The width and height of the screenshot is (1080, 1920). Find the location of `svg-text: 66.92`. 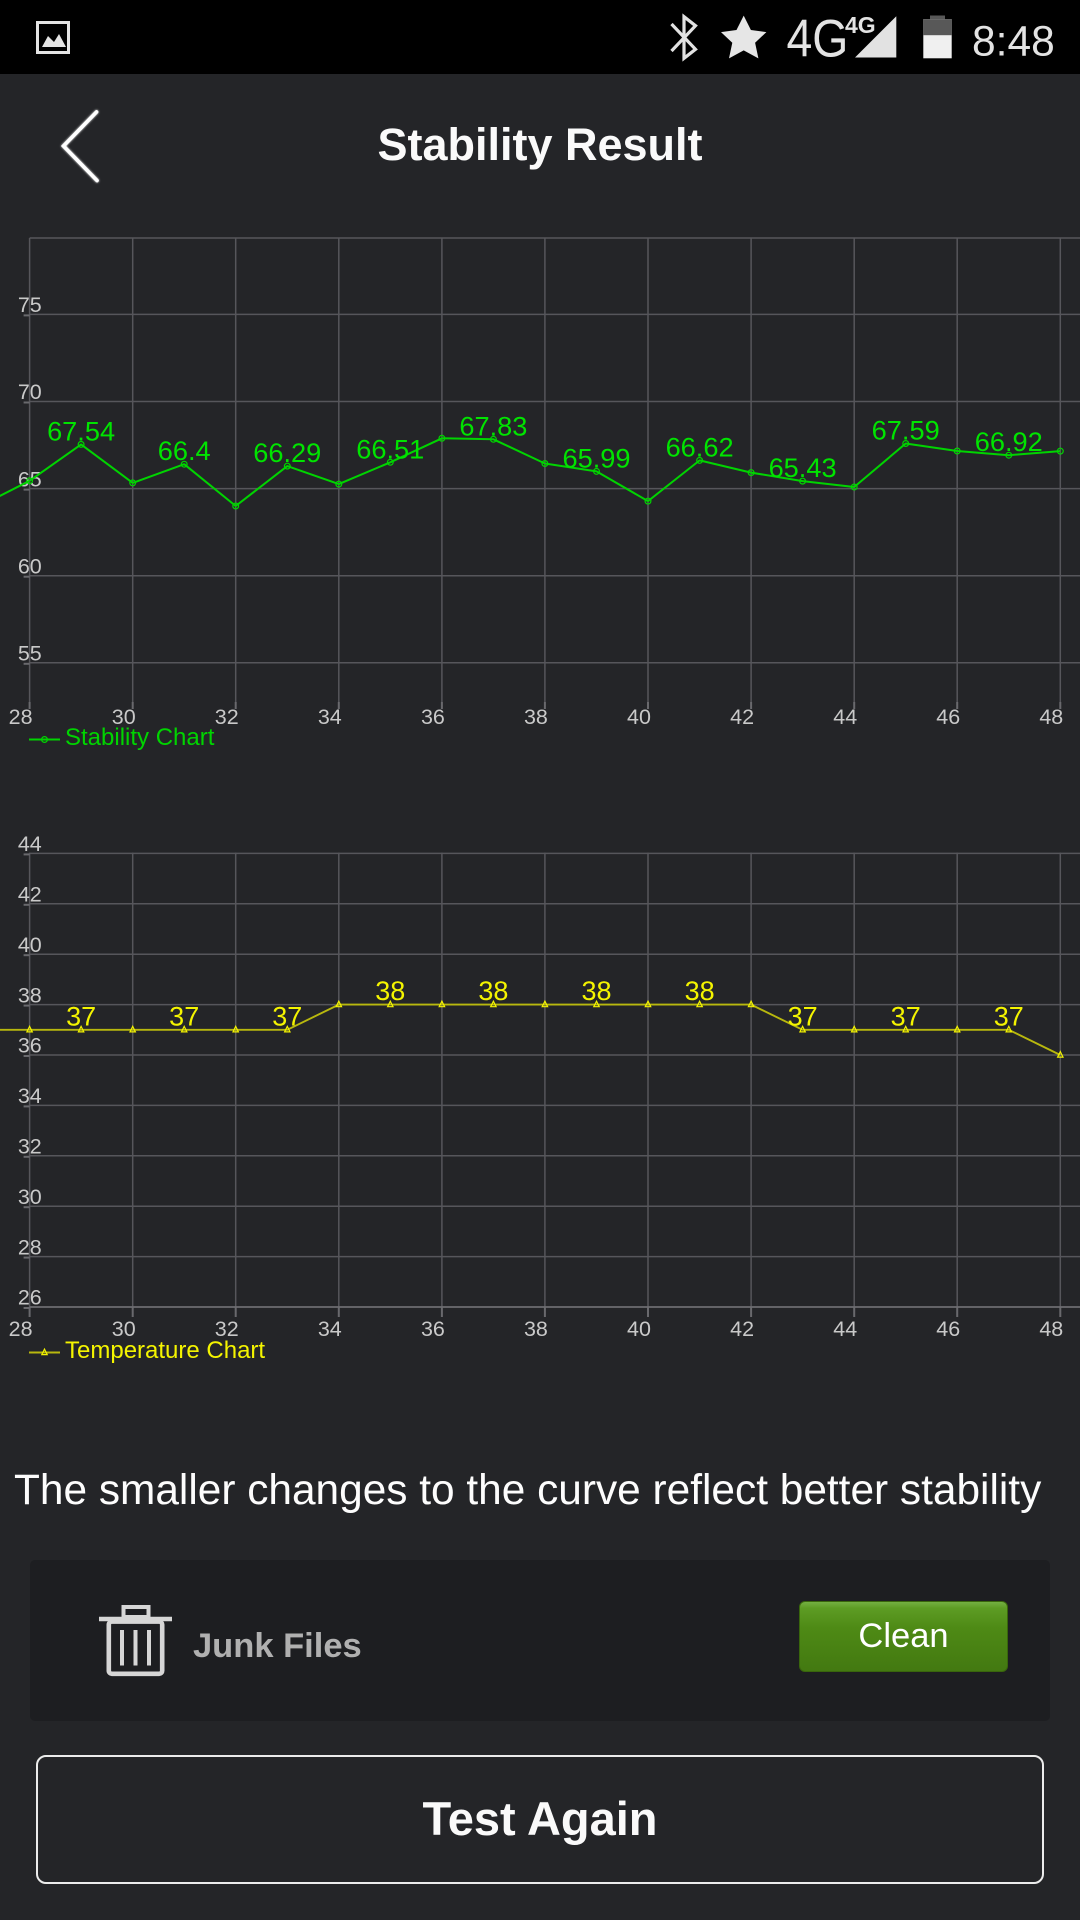

svg-text: 66.92 is located at coordinates (1009, 441).